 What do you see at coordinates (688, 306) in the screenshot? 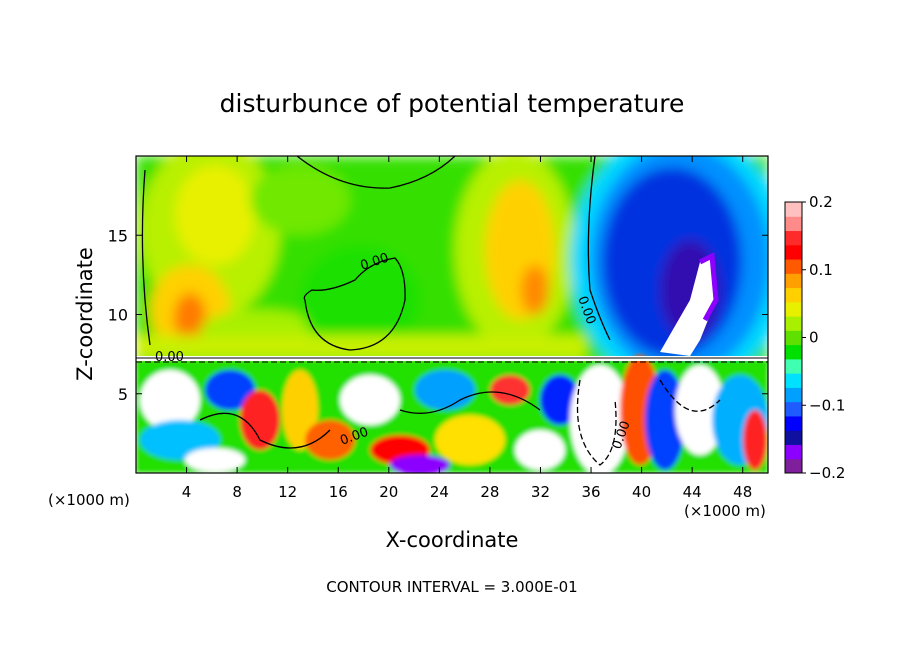
I see `white-plume` at bounding box center [688, 306].